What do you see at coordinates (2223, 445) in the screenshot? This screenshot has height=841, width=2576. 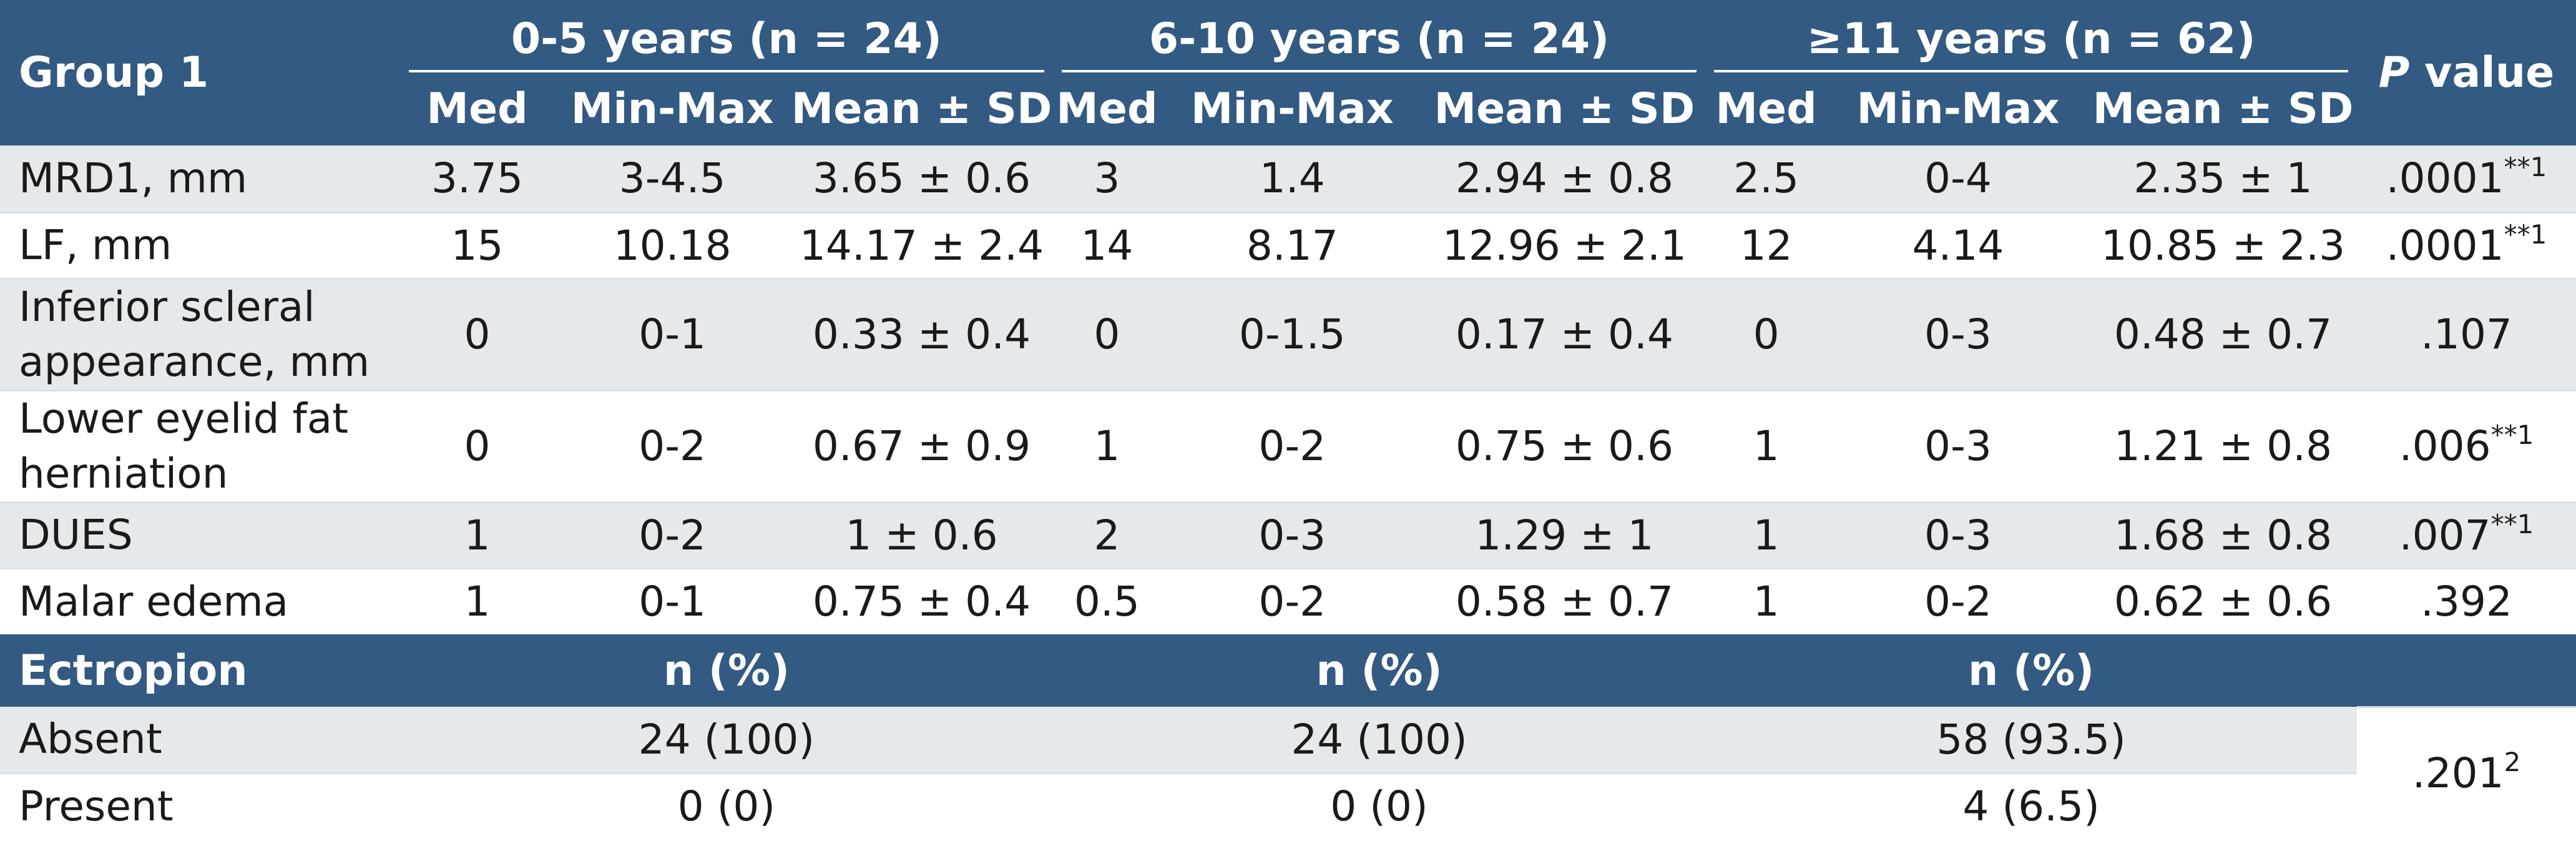 I see `table-cell: 1.21 ± 0.8` at bounding box center [2223, 445].